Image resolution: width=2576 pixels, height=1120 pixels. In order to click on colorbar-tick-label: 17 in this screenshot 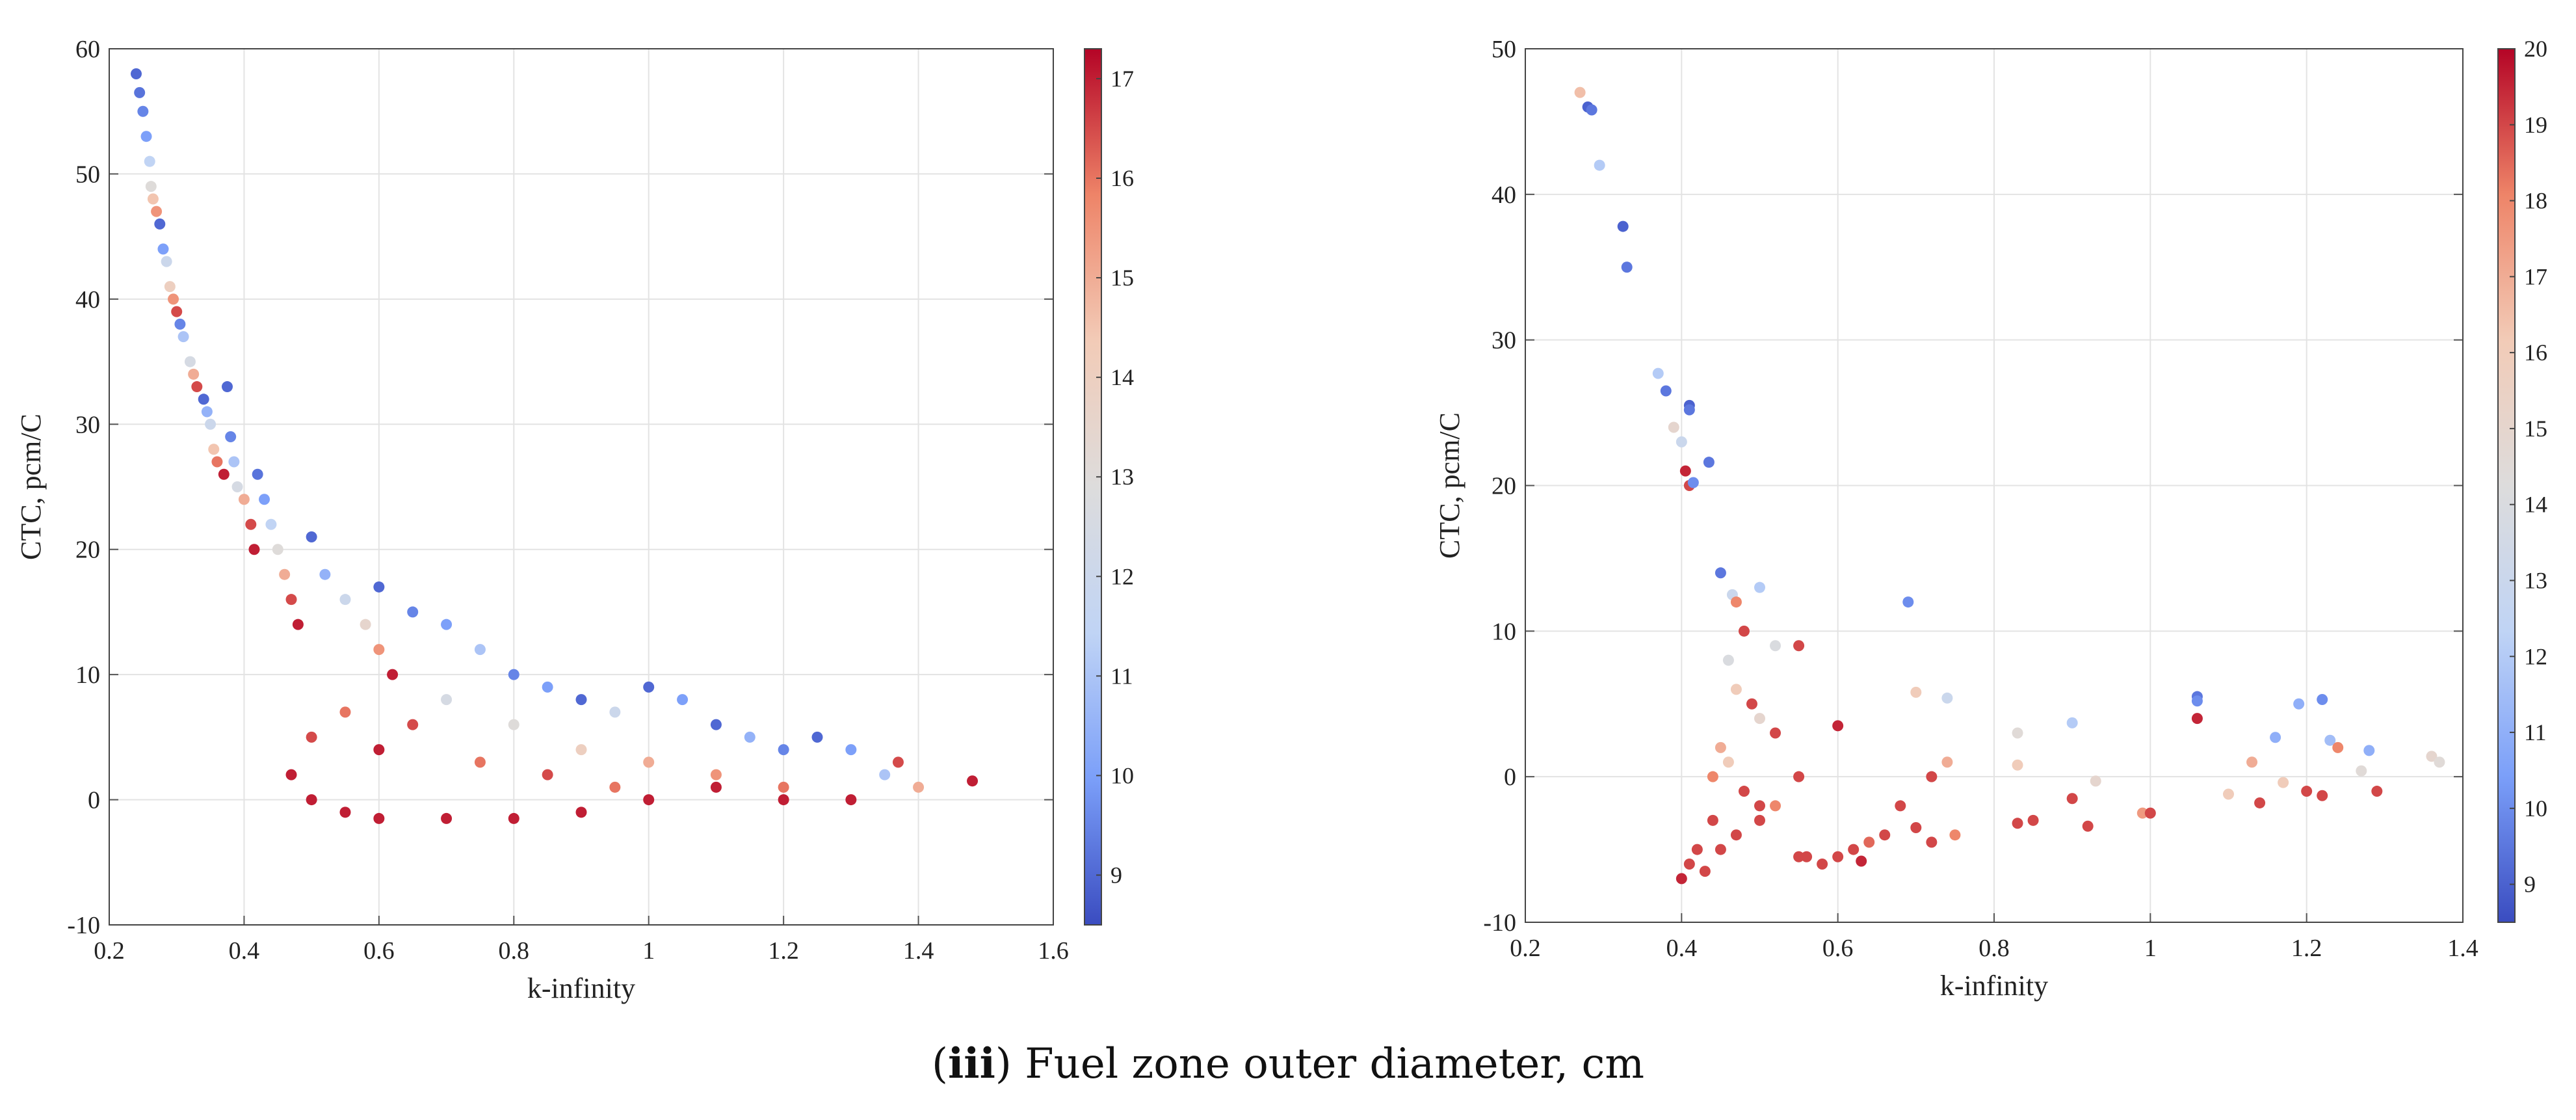, I will do `click(1122, 79)`.